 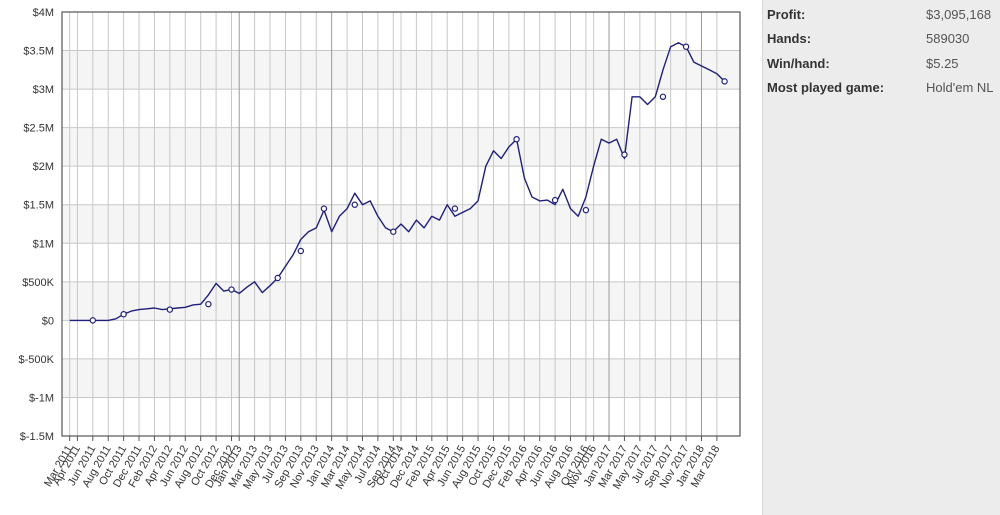 I want to click on win-per-hand-value: $5.25, so click(x=942, y=63).